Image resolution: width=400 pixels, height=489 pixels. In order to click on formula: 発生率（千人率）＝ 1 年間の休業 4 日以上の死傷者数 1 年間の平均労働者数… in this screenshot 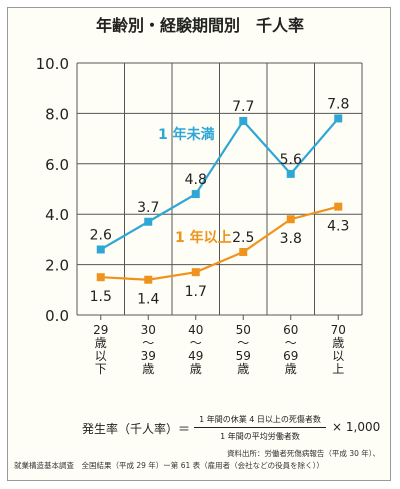, I will do `click(232, 429)`.